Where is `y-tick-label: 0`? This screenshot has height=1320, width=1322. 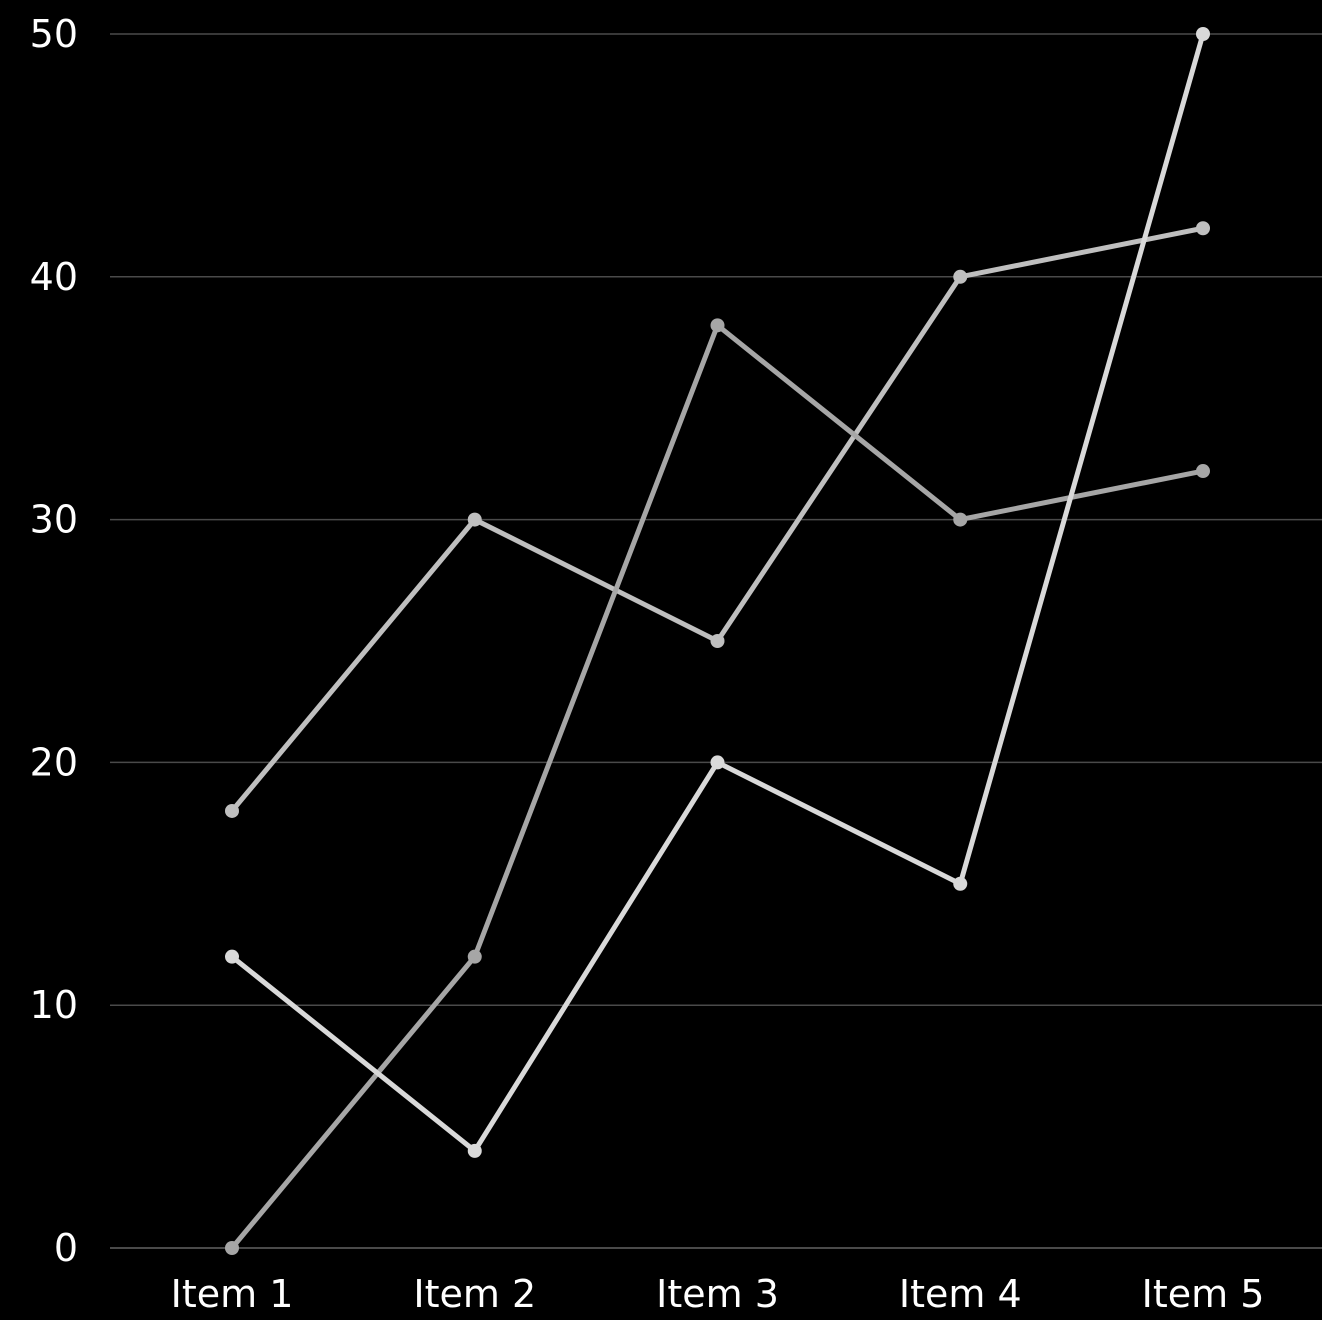 y-tick-label: 0 is located at coordinates (66, 1248).